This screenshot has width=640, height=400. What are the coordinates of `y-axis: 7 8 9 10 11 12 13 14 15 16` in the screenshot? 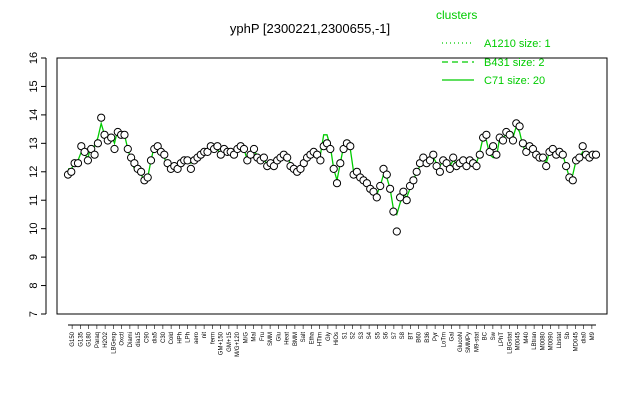 It's located at (37, 184).